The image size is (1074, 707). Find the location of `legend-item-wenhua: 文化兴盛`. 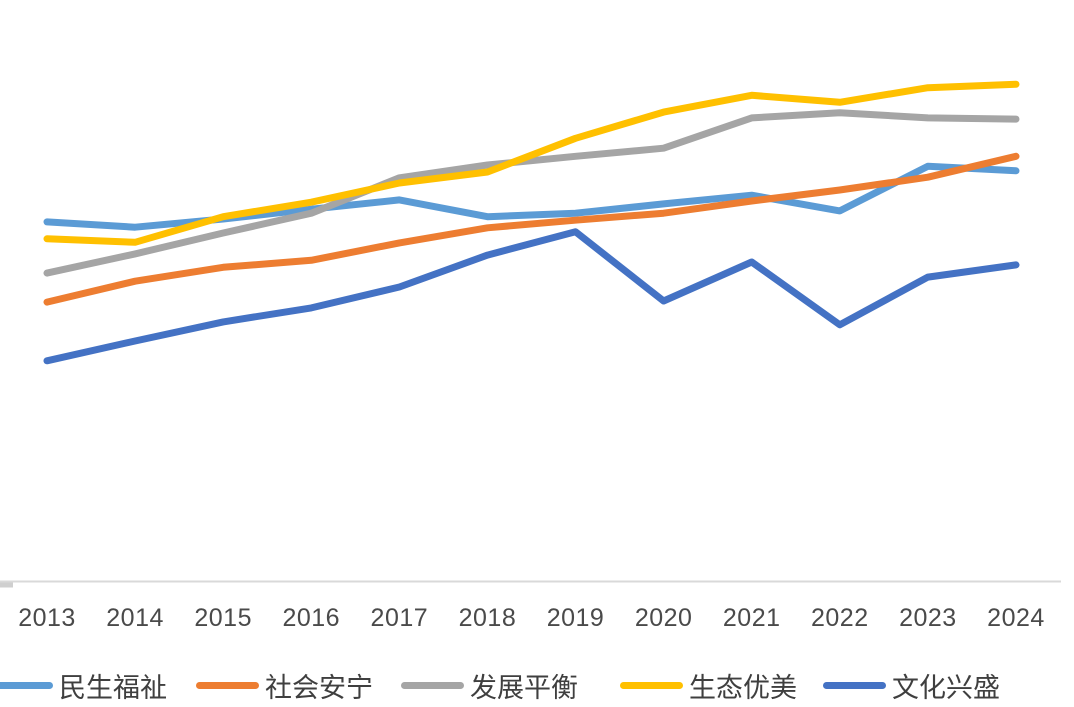

legend-item-wenhua: 文化兴盛 is located at coordinates (911, 685).